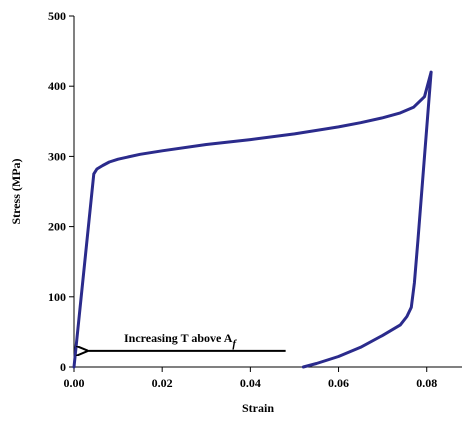  I want to click on y-tick-label: 300, so click(57, 156).